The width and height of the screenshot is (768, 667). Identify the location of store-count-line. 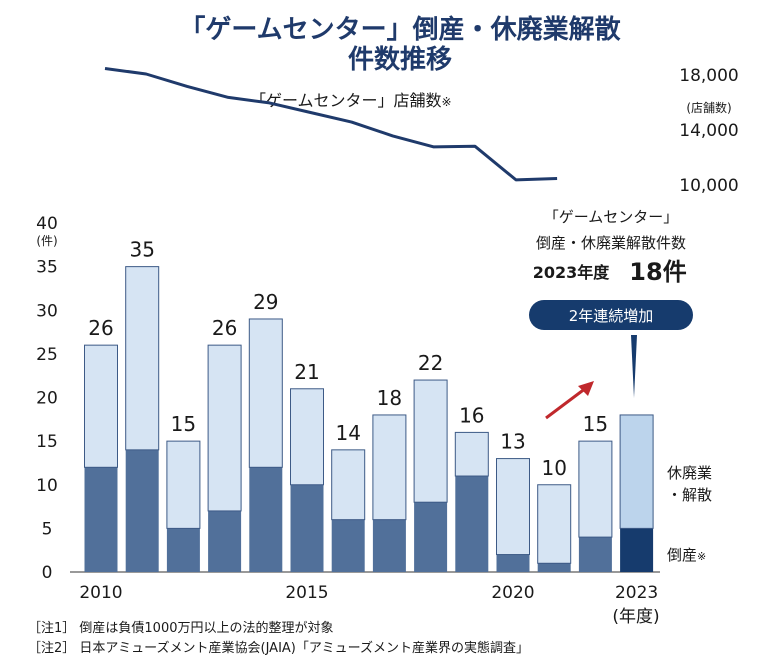
(331, 124).